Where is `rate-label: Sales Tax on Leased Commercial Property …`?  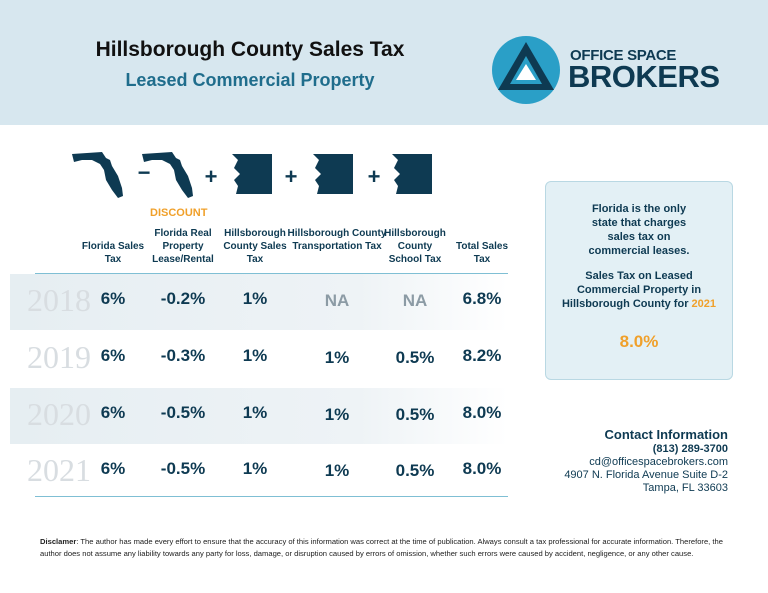
rate-label: Sales Tax on Leased Commercial Property … is located at coordinates (639, 290).